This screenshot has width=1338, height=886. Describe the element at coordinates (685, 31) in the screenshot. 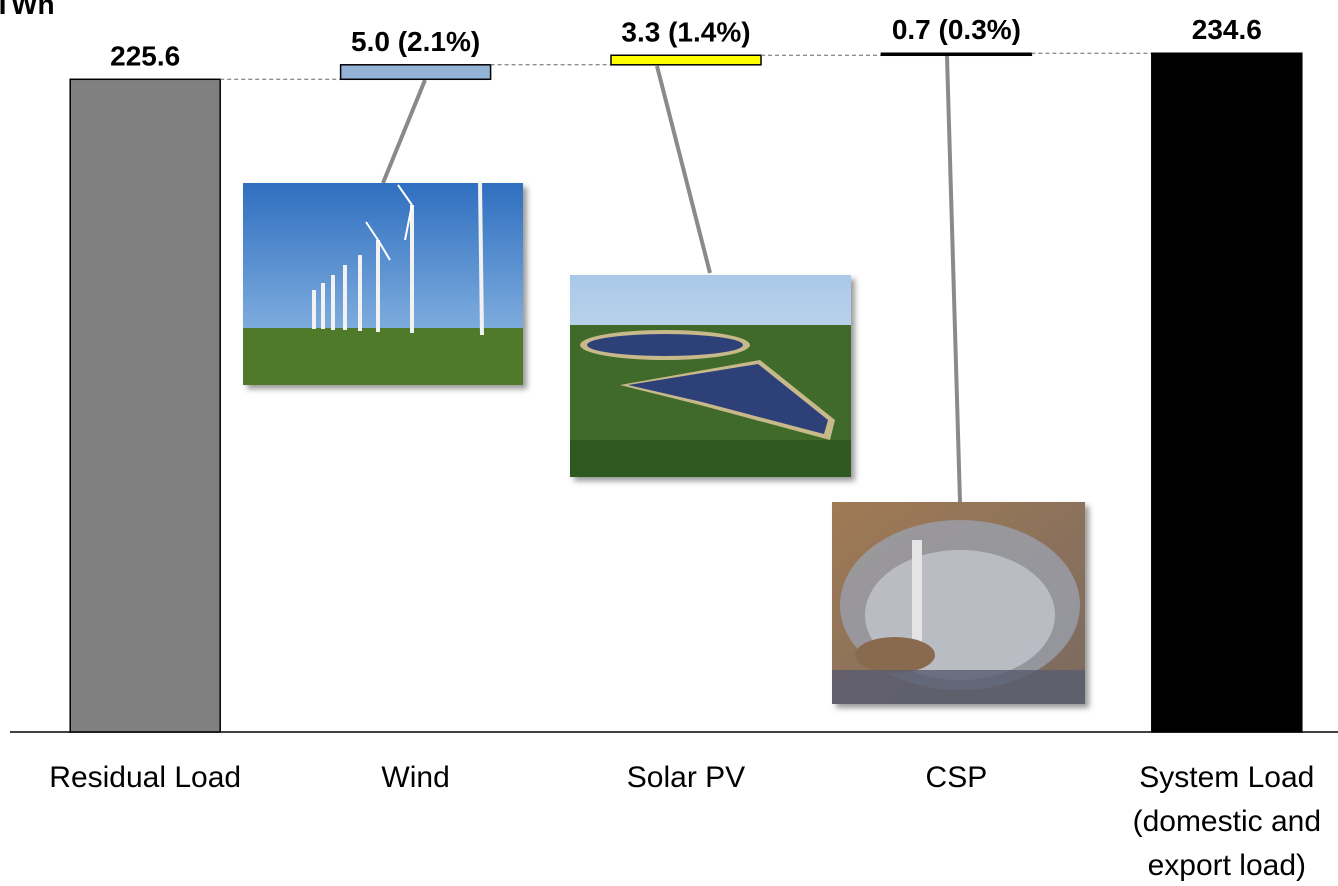

I see `value-label: 3.3 (1.4%)` at that location.